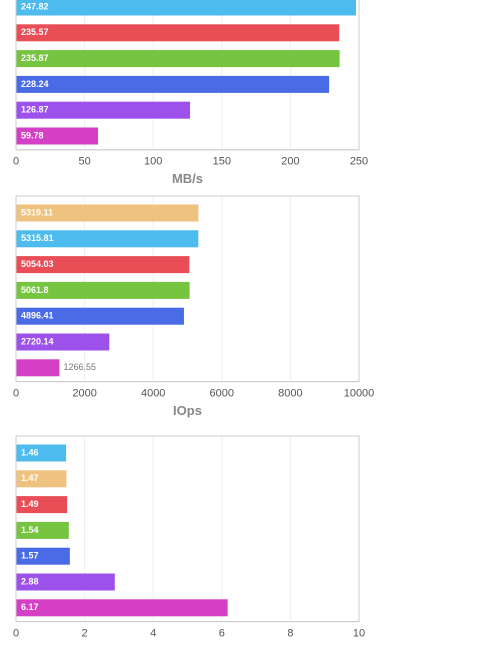 The width and height of the screenshot is (480, 650). Describe the element at coordinates (290, 162) in the screenshot. I see `x-tick-label: 200` at that location.